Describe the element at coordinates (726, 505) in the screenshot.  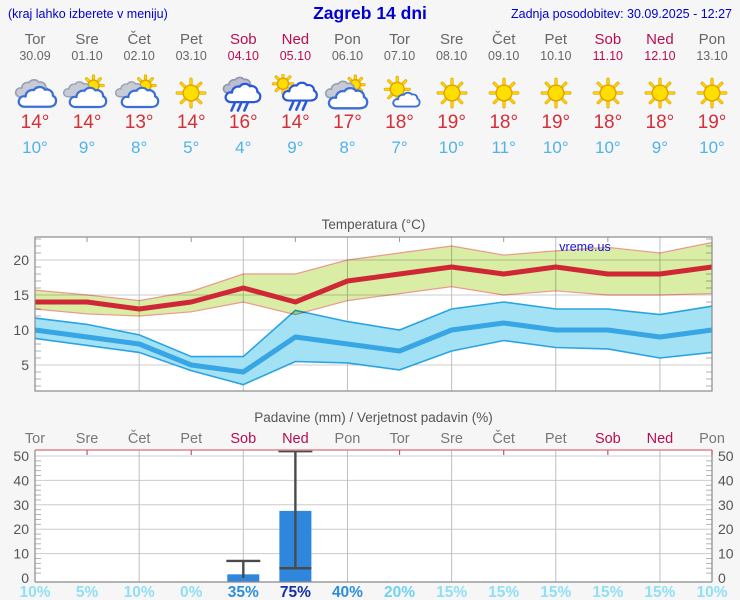
I see `precip-y-tick-label-right: 30` at that location.